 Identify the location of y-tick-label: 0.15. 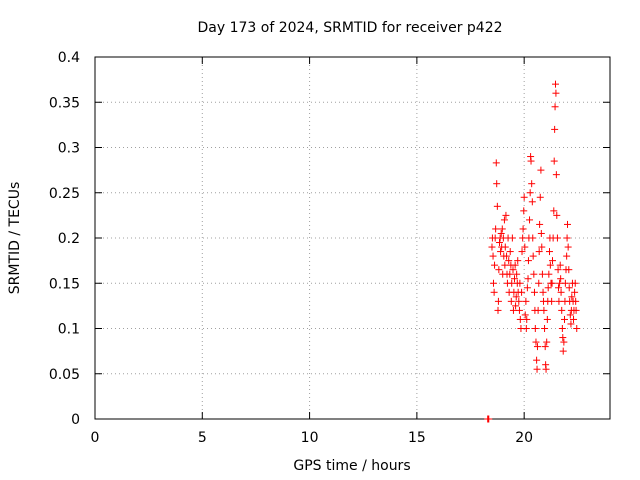
(64, 284).